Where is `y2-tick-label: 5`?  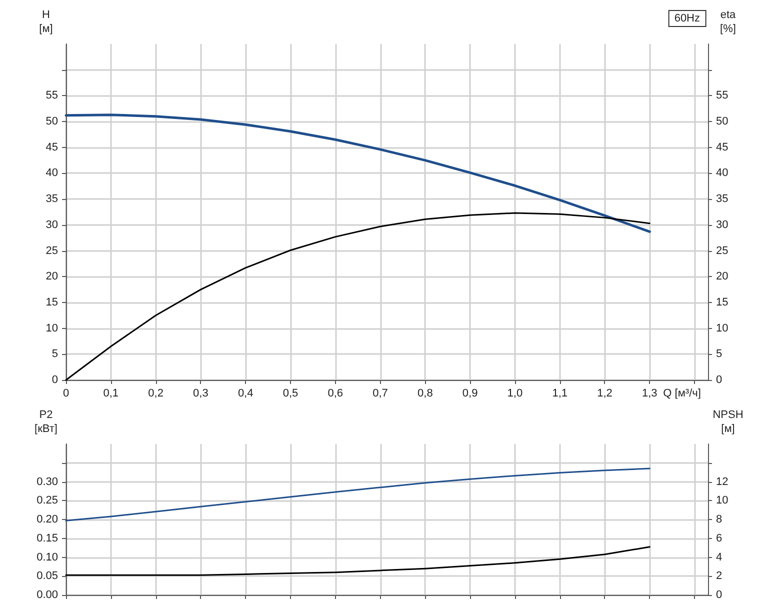
y2-tick-label: 5 is located at coordinates (719, 354).